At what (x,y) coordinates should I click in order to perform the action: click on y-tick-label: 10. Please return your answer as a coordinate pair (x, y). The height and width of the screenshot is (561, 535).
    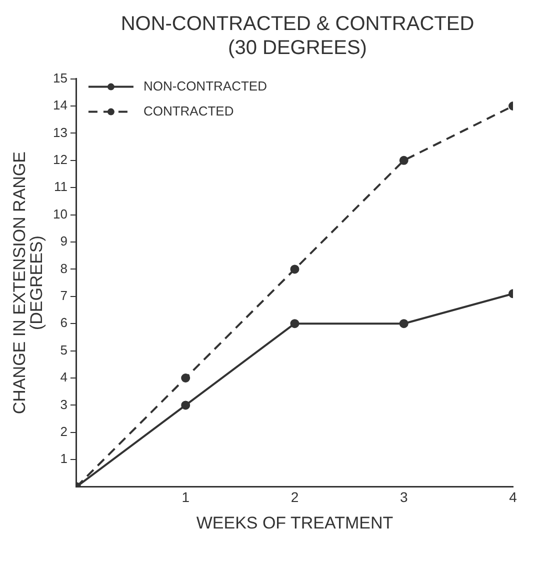
    Looking at the image, I should click on (60, 214).